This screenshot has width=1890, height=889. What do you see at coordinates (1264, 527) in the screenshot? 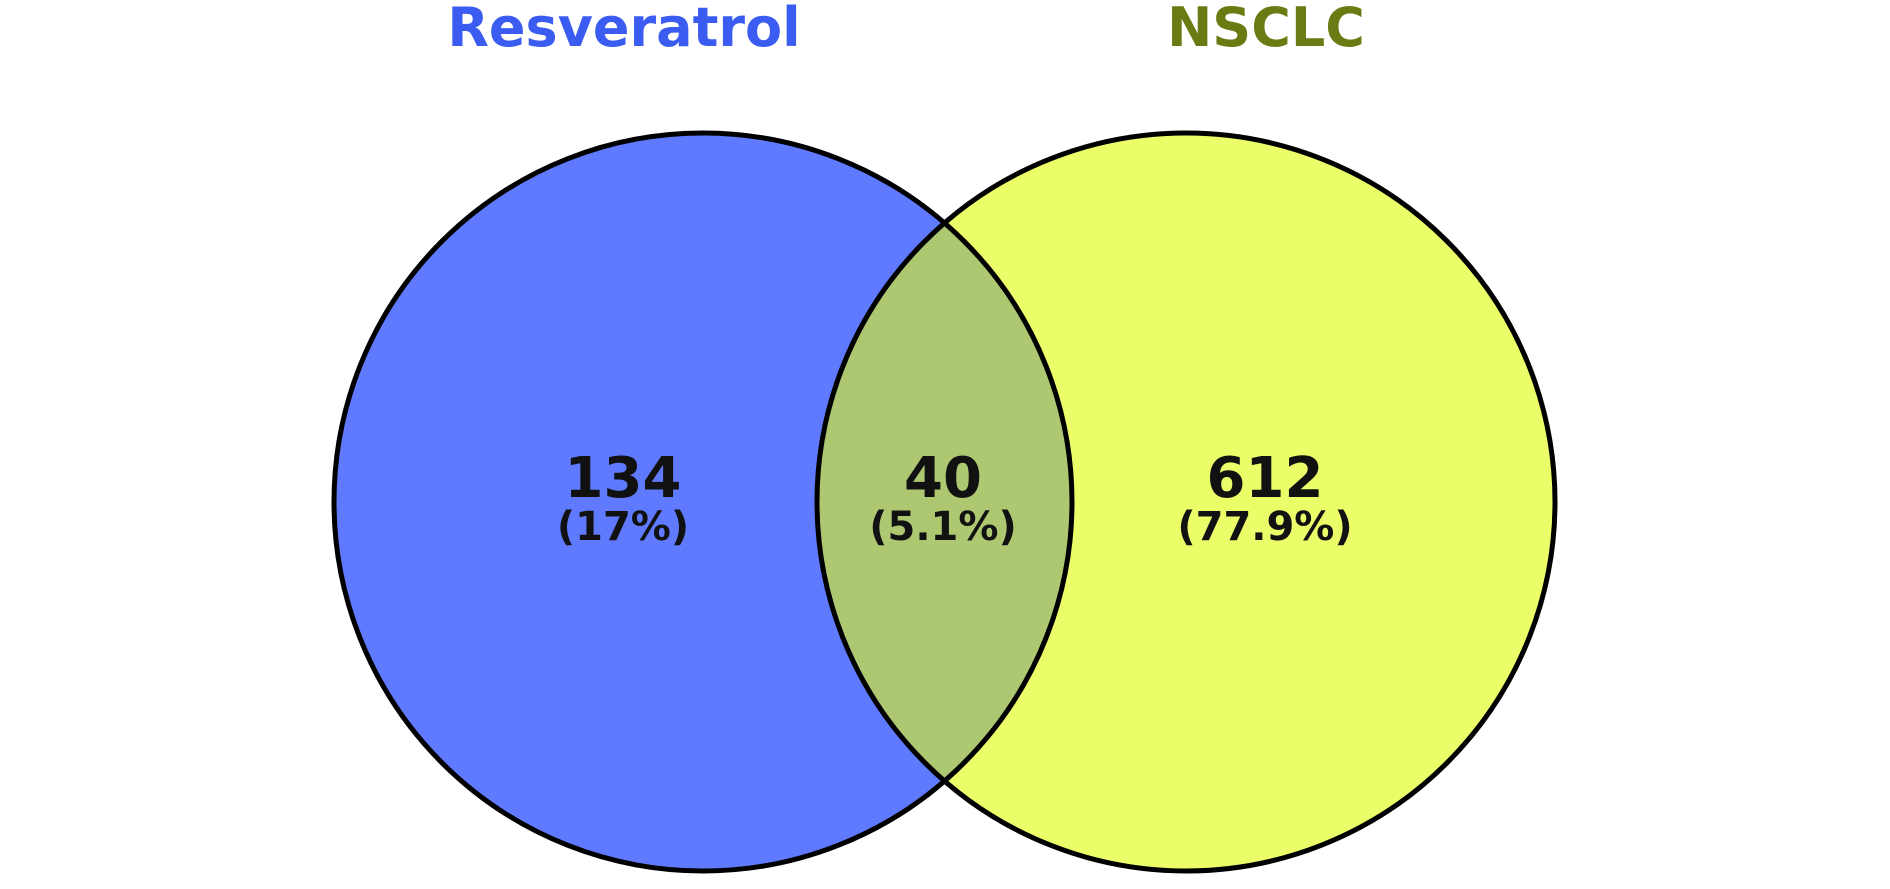
I see `region-percent-nsclc-only: (77.9%)` at bounding box center [1264, 527].